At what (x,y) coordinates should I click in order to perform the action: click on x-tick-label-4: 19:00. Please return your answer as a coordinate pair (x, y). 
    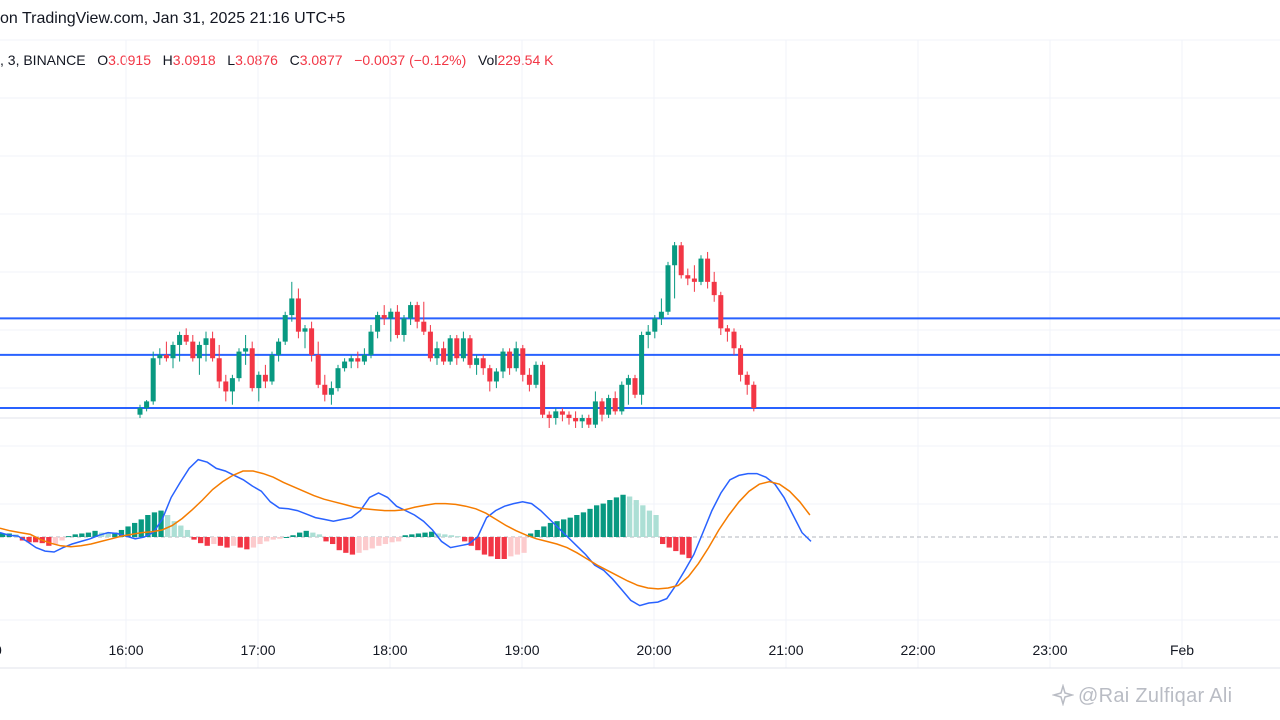
    Looking at the image, I should click on (521, 650).